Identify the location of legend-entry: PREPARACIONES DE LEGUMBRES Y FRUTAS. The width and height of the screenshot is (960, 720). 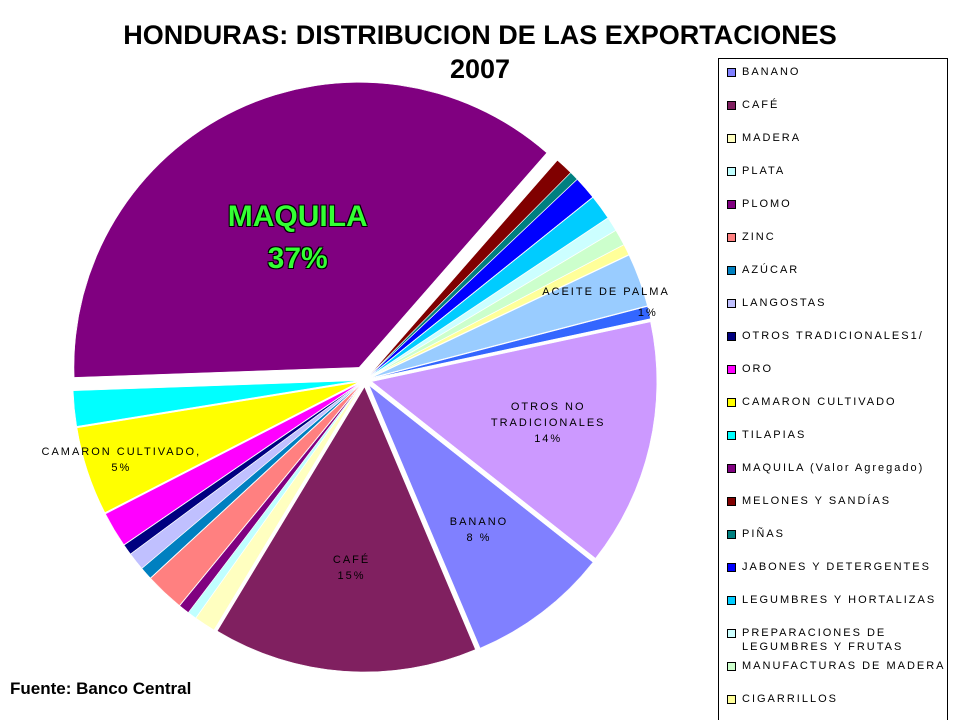
(837, 642).